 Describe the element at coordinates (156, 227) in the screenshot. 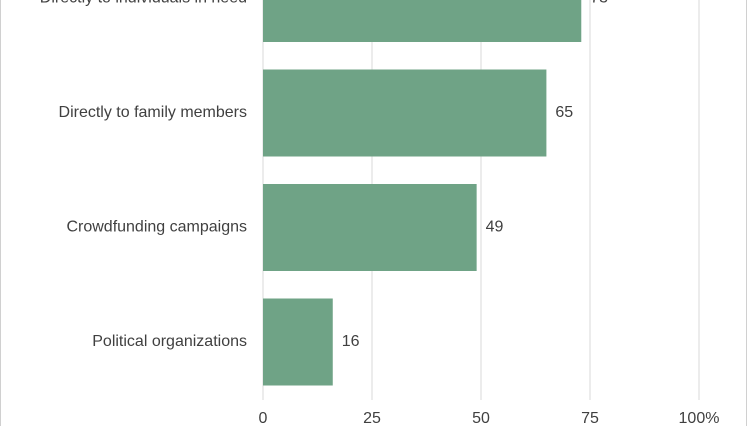

I see `y-tick-label: Crowdfunding campaigns` at that location.